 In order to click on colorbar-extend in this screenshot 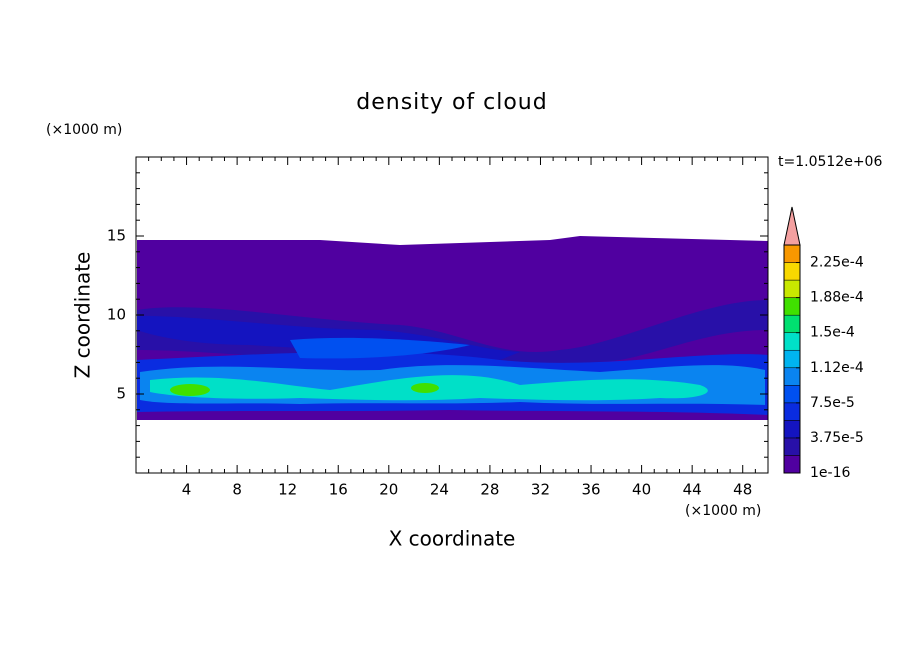, I will do `click(792, 226)`.